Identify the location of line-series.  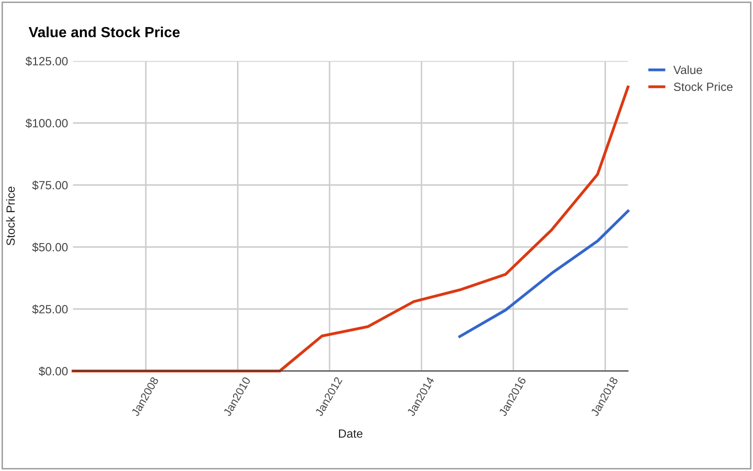
(544, 274).